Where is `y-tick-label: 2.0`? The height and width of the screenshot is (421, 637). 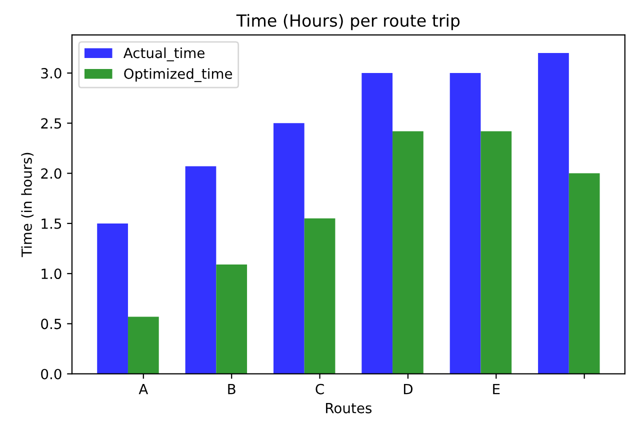
y-tick-label: 2.0 is located at coordinates (51, 173).